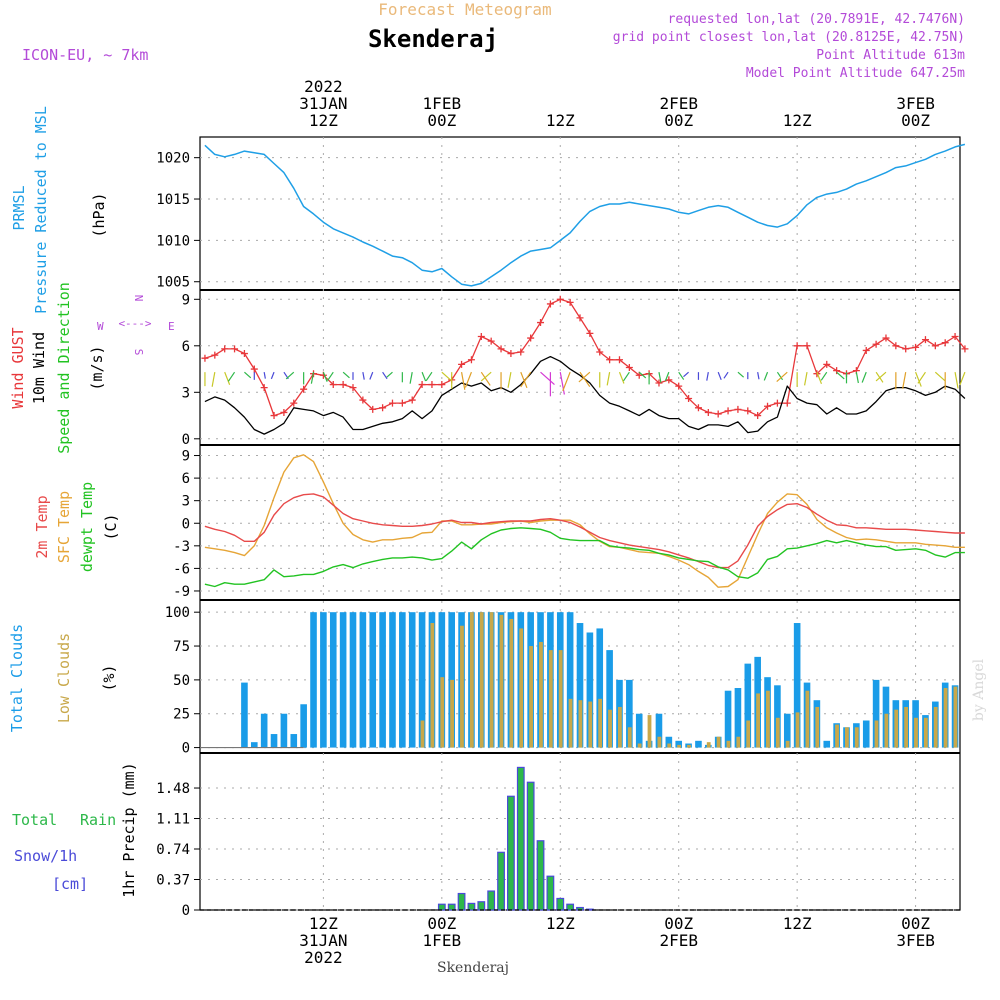 Image resolution: width=1000 pixels, height=1000 pixels. What do you see at coordinates (915, 120) in the screenshot?
I see `top-time-label: 00Z` at bounding box center [915, 120].